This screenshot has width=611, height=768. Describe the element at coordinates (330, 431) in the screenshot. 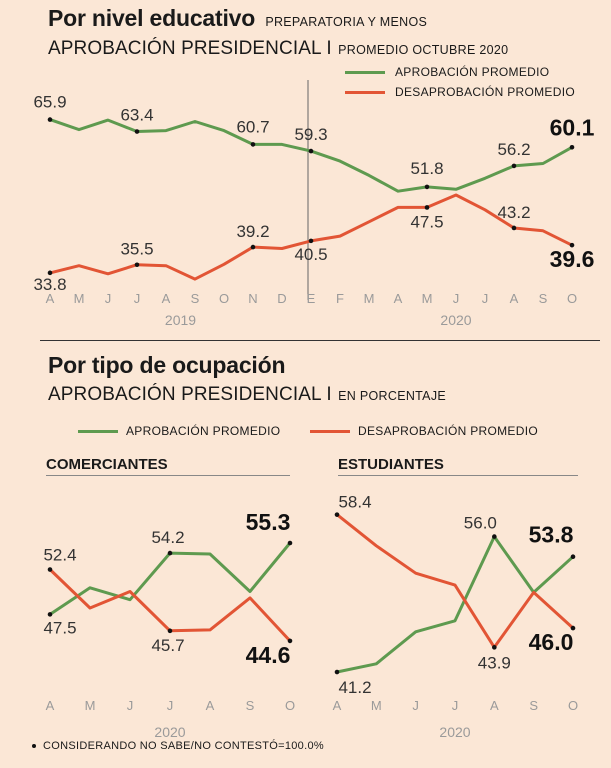

I see `legend2-disapproval-swatch` at that location.